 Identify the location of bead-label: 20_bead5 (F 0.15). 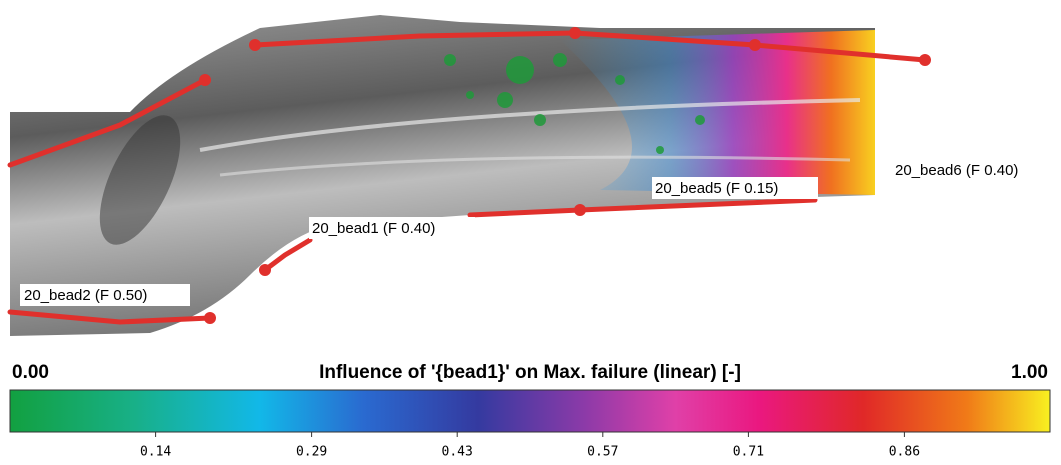
(716, 188).